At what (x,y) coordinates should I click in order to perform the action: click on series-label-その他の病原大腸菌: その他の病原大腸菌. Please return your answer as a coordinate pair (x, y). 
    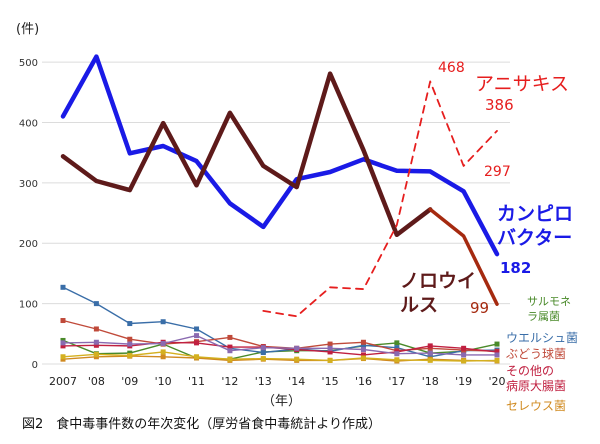
    Looking at the image, I should click on (536, 378).